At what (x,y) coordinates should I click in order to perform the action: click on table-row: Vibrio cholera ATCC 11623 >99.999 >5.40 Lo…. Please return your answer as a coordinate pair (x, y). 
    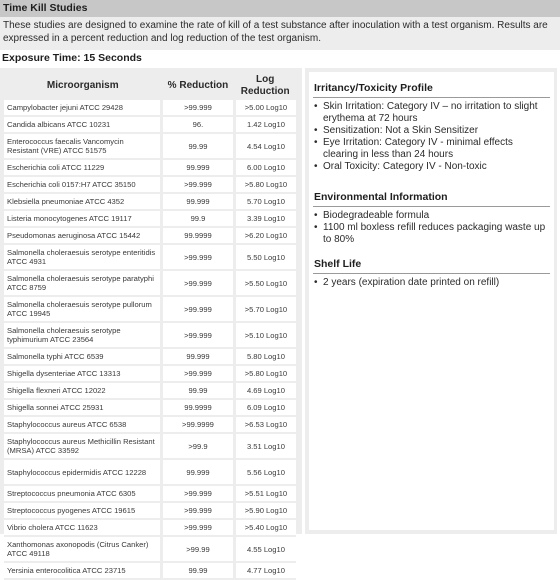
    Looking at the image, I should click on (150, 528).